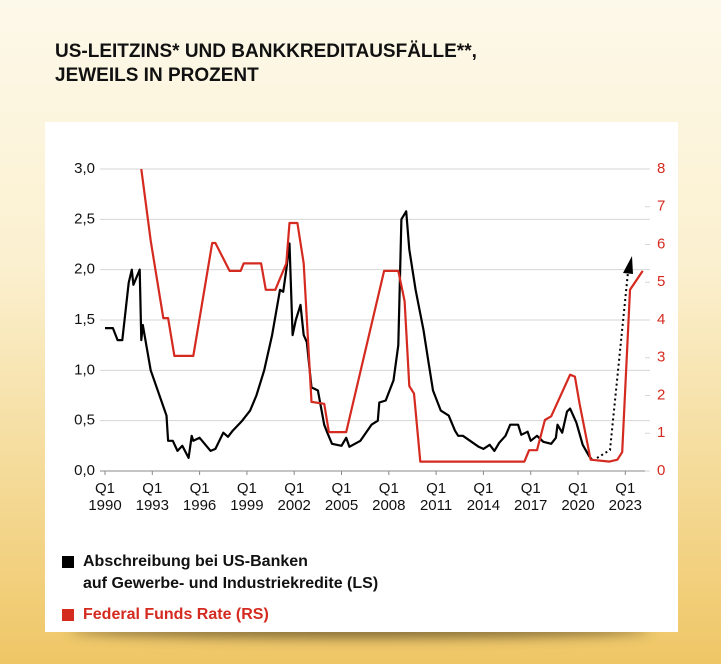  I want to click on y-tick-label: 2,5, so click(84, 218).